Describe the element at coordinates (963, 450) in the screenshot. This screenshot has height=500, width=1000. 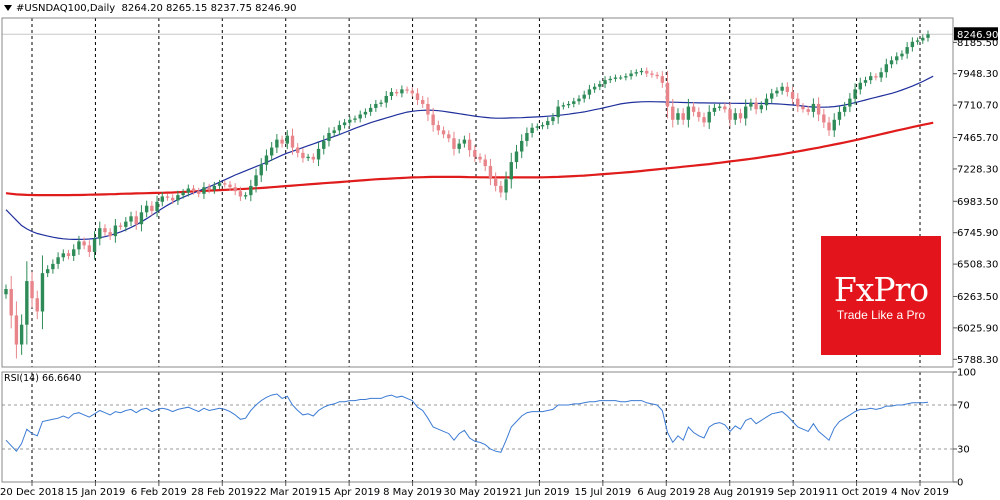
I see `rsi-axis-label: 30` at that location.